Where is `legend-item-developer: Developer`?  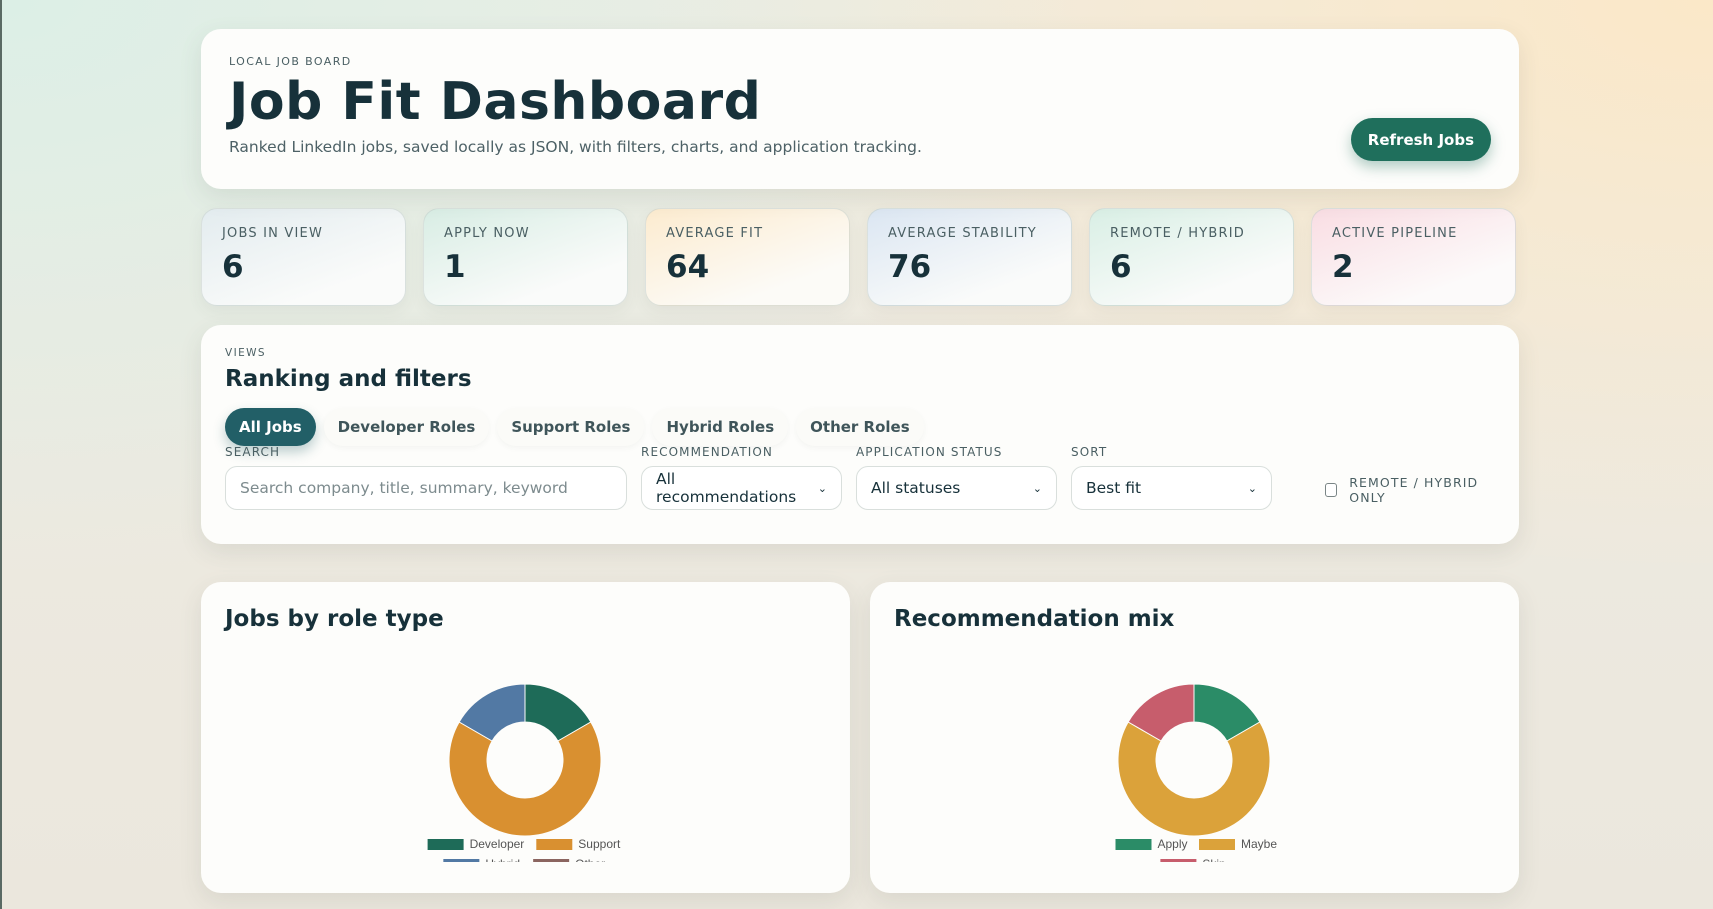
legend-item-developer: Developer is located at coordinates (476, 844).